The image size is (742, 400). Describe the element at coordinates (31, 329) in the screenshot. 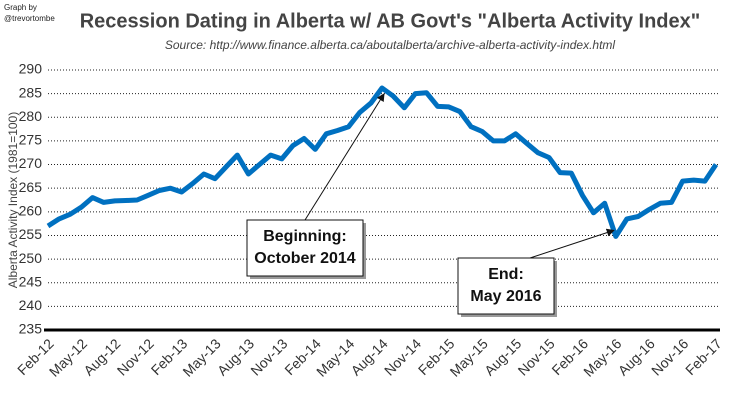

I see `y-tick-label: 235` at that location.